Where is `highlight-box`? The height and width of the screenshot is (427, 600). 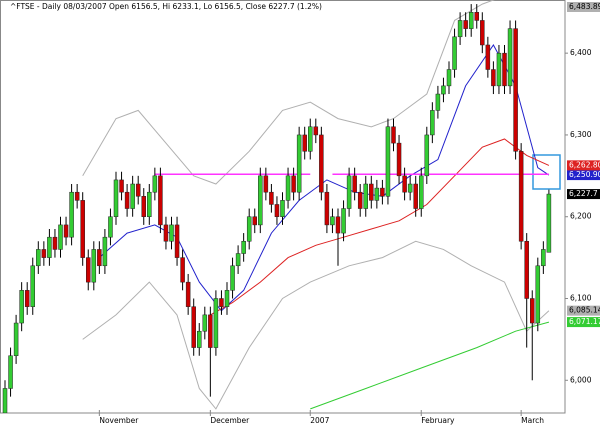
highlight-box is located at coordinates (546, 172).